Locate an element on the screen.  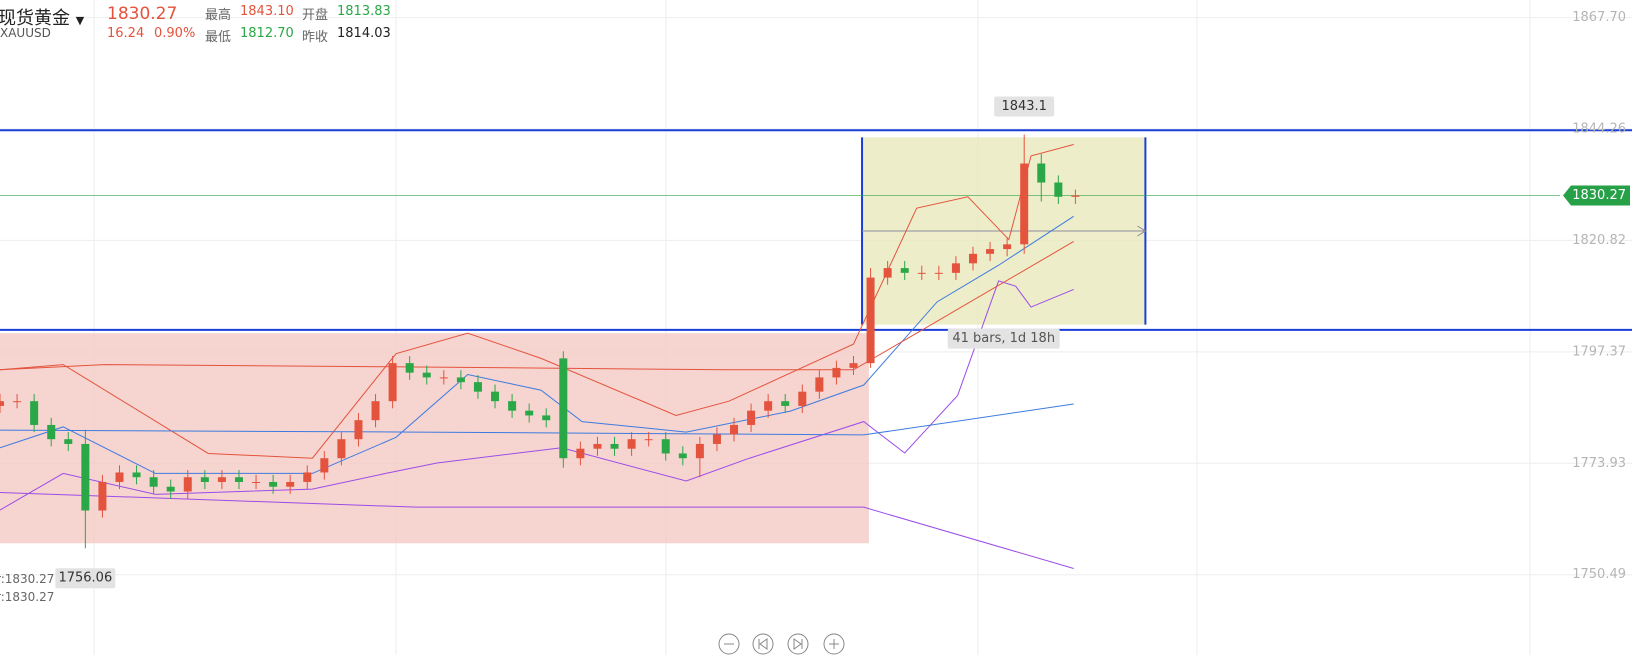
zoom-in-button is located at coordinates (834, 644).